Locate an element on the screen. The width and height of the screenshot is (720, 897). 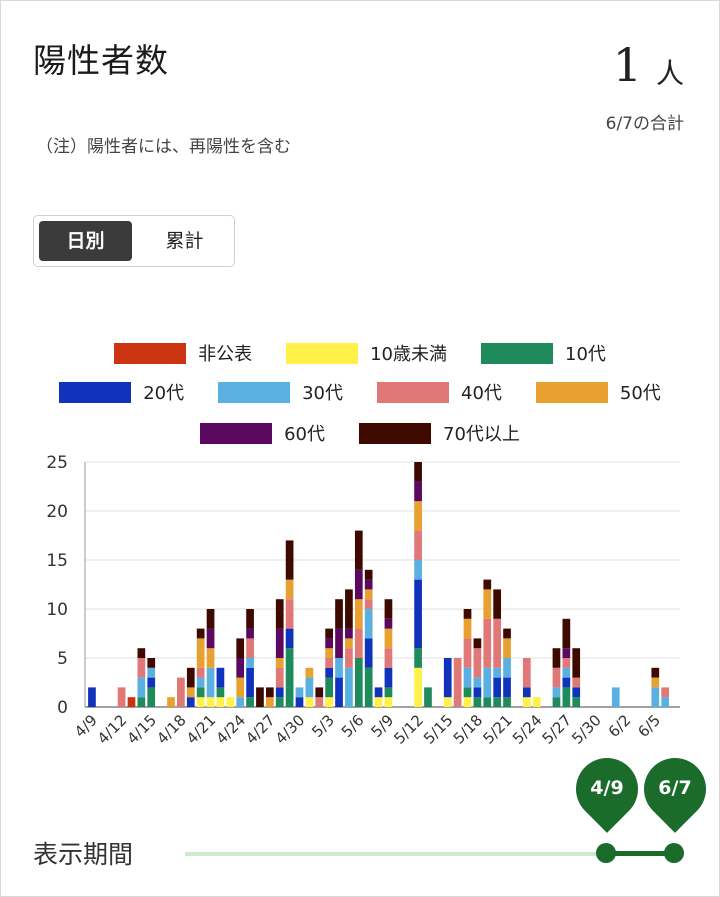
legend-item: 70代以上 is located at coordinates (439, 433).